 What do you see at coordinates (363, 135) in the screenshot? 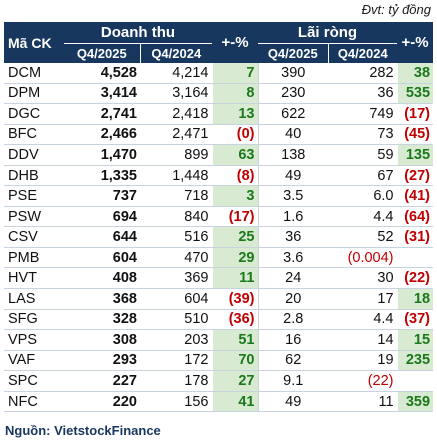
I see `profit-q4-2024-cell: 73` at bounding box center [363, 135].